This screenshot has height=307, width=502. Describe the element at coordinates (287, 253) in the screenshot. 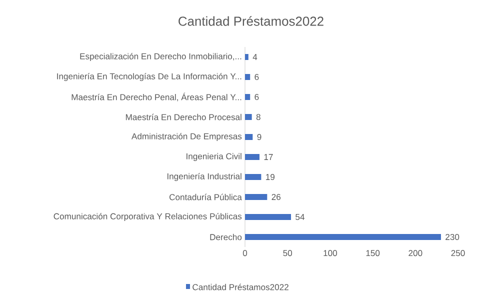

I see `x-tick-label: 50` at that location.